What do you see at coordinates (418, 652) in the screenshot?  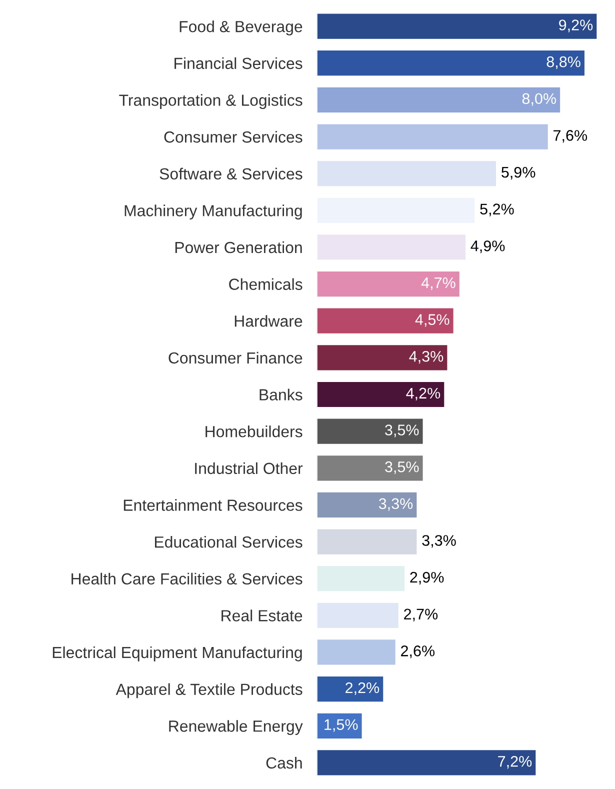 I see `data-label: 2,6%` at bounding box center [418, 652].